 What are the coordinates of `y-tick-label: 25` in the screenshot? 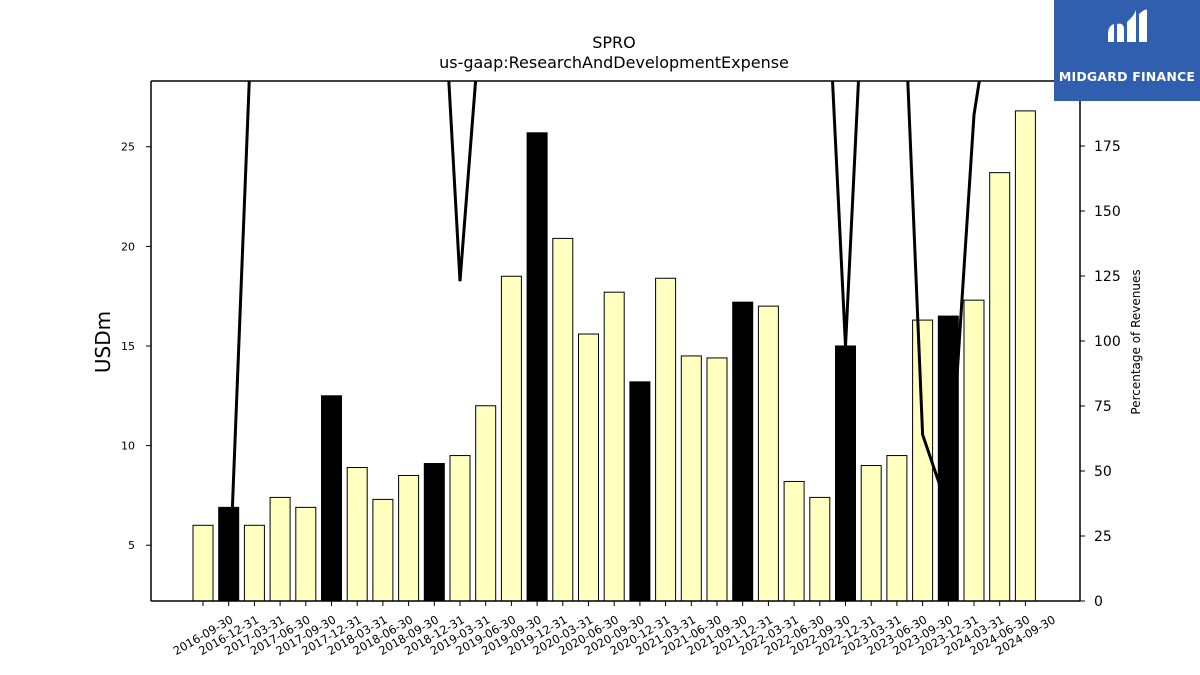 It's located at (128, 147).